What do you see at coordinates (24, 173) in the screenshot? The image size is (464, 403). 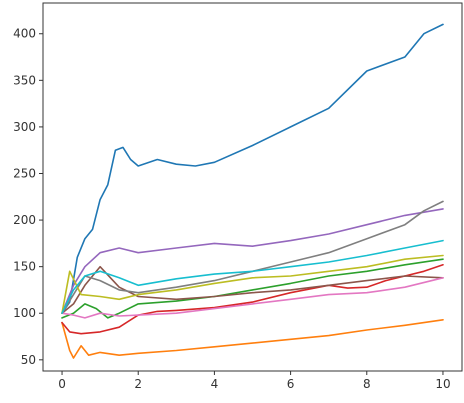 I see `y-tick-label: 250` at bounding box center [24, 173].